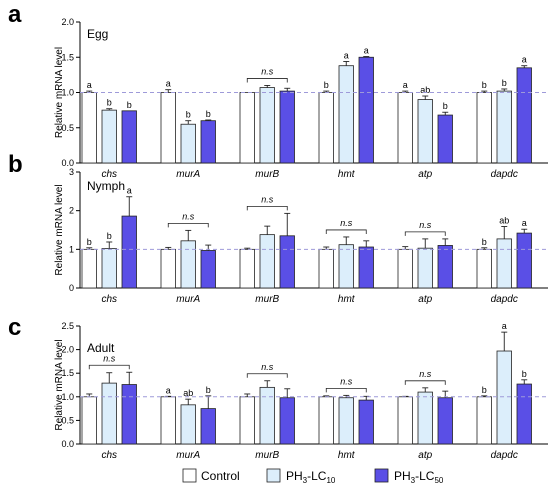 The width and height of the screenshot is (550, 501). I want to click on significance-label: ab, so click(504, 221).